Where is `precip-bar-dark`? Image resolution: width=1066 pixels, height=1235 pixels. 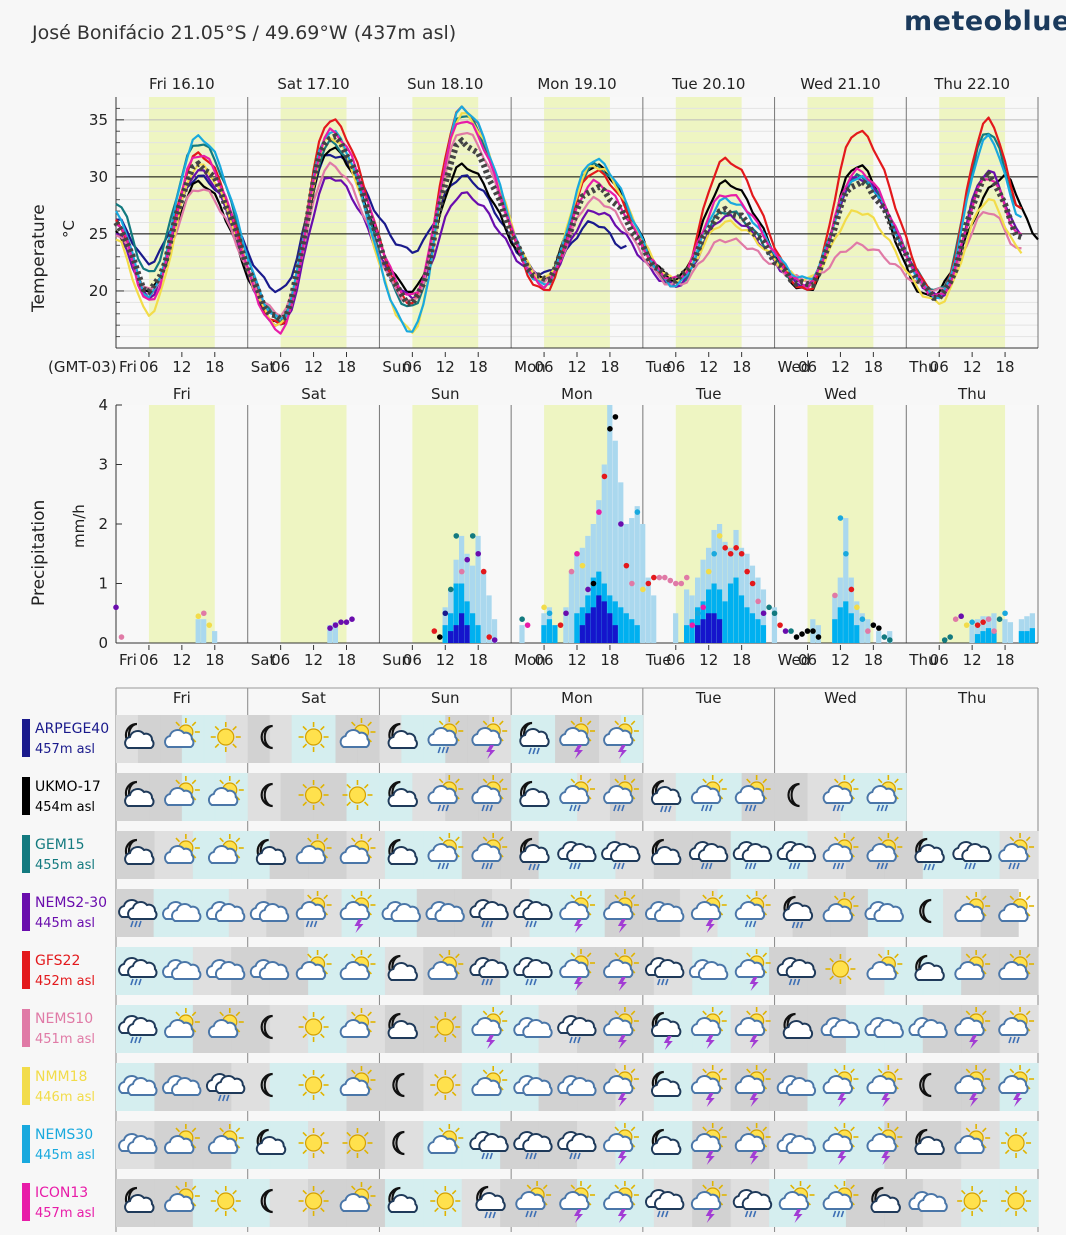
precip-bar-dark is located at coordinates (604, 622).